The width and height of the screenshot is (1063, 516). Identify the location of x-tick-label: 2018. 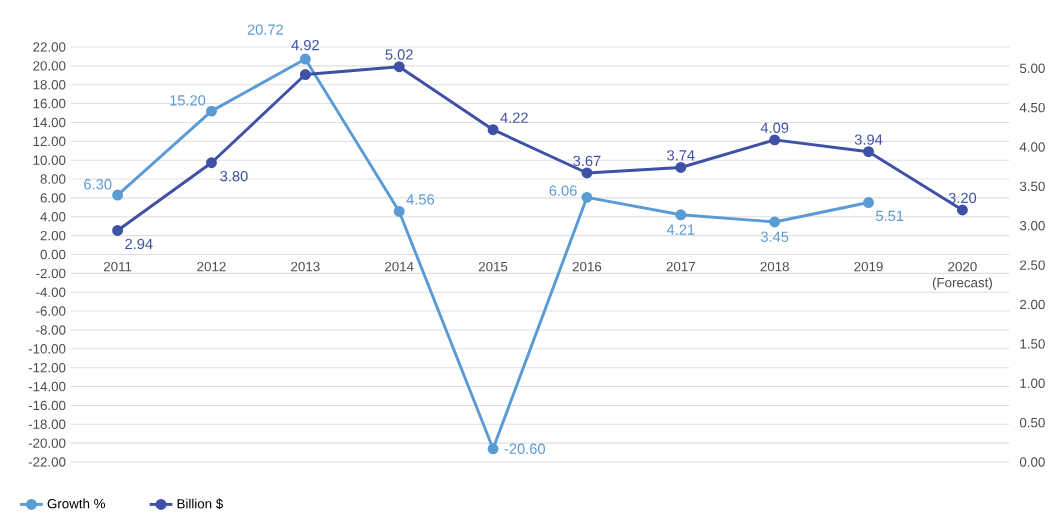
(774, 267).